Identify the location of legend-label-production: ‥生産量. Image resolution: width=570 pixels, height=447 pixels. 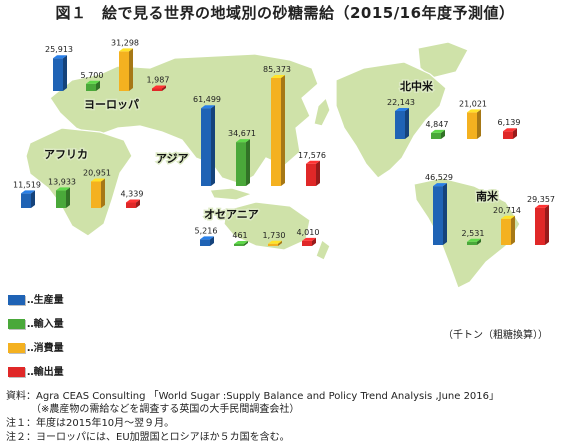
(45, 300).